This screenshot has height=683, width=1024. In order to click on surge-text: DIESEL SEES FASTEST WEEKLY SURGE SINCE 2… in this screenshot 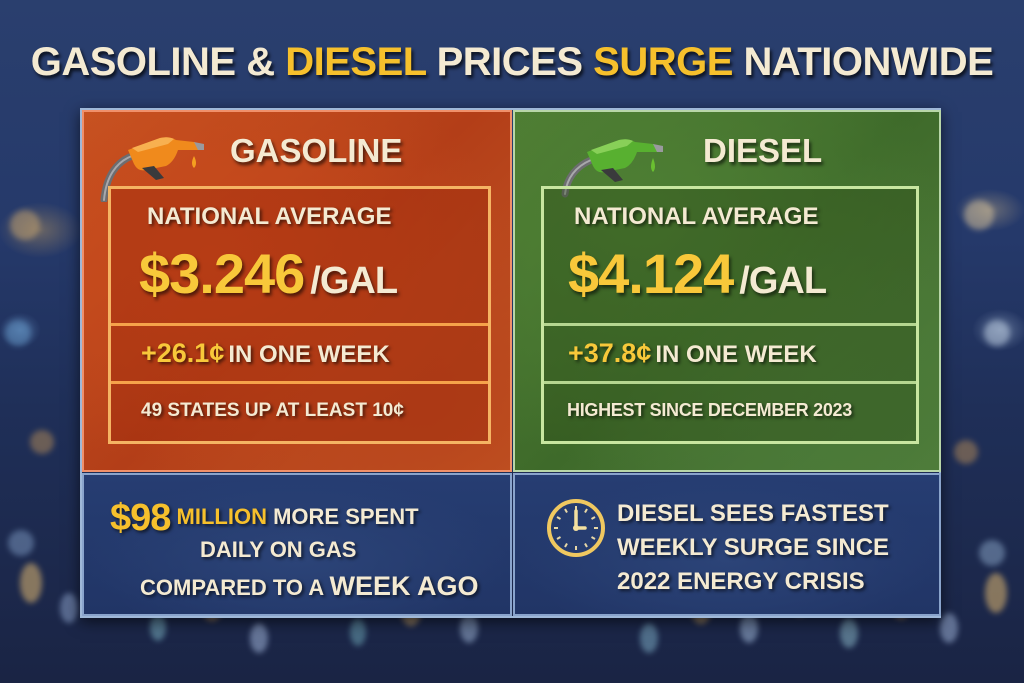, I will do `click(753, 548)`.